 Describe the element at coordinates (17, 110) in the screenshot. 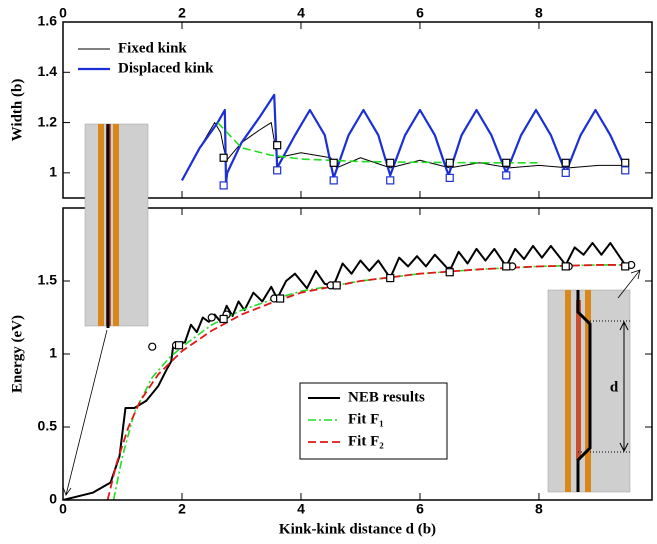

I see `y-axis-label: Width (b)` at that location.